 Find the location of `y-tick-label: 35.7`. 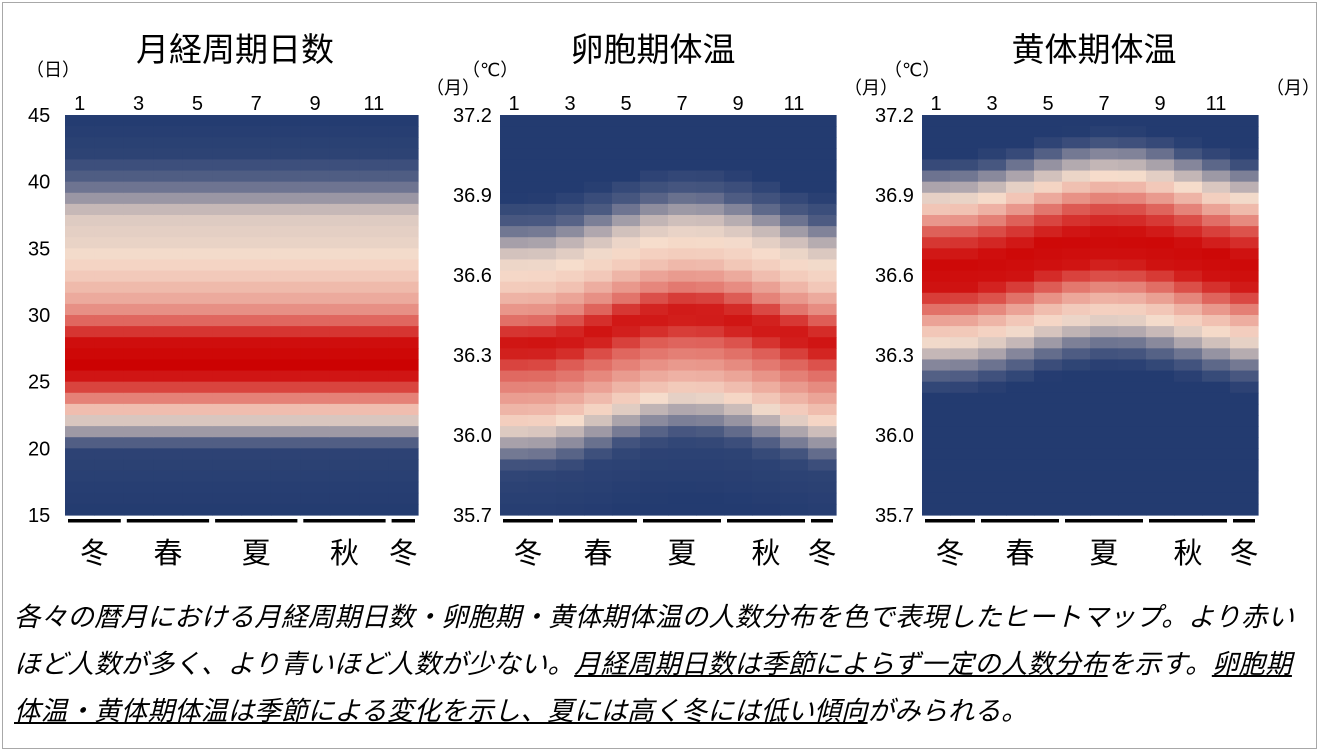

y-tick-label: 35.7 is located at coordinates (894, 516).